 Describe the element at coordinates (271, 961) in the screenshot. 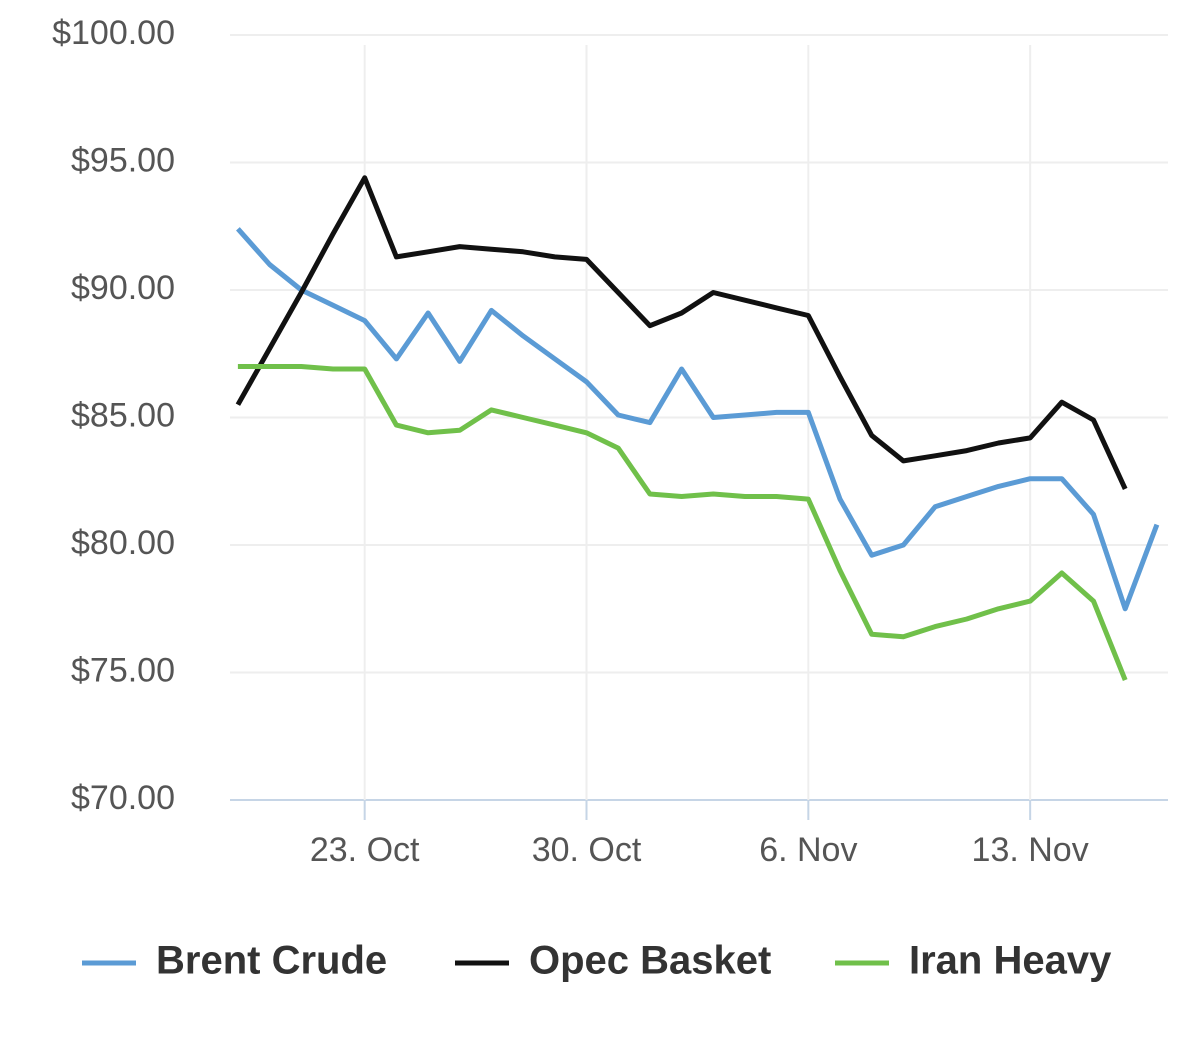

I see `legend-label: Brent Crude` at that location.